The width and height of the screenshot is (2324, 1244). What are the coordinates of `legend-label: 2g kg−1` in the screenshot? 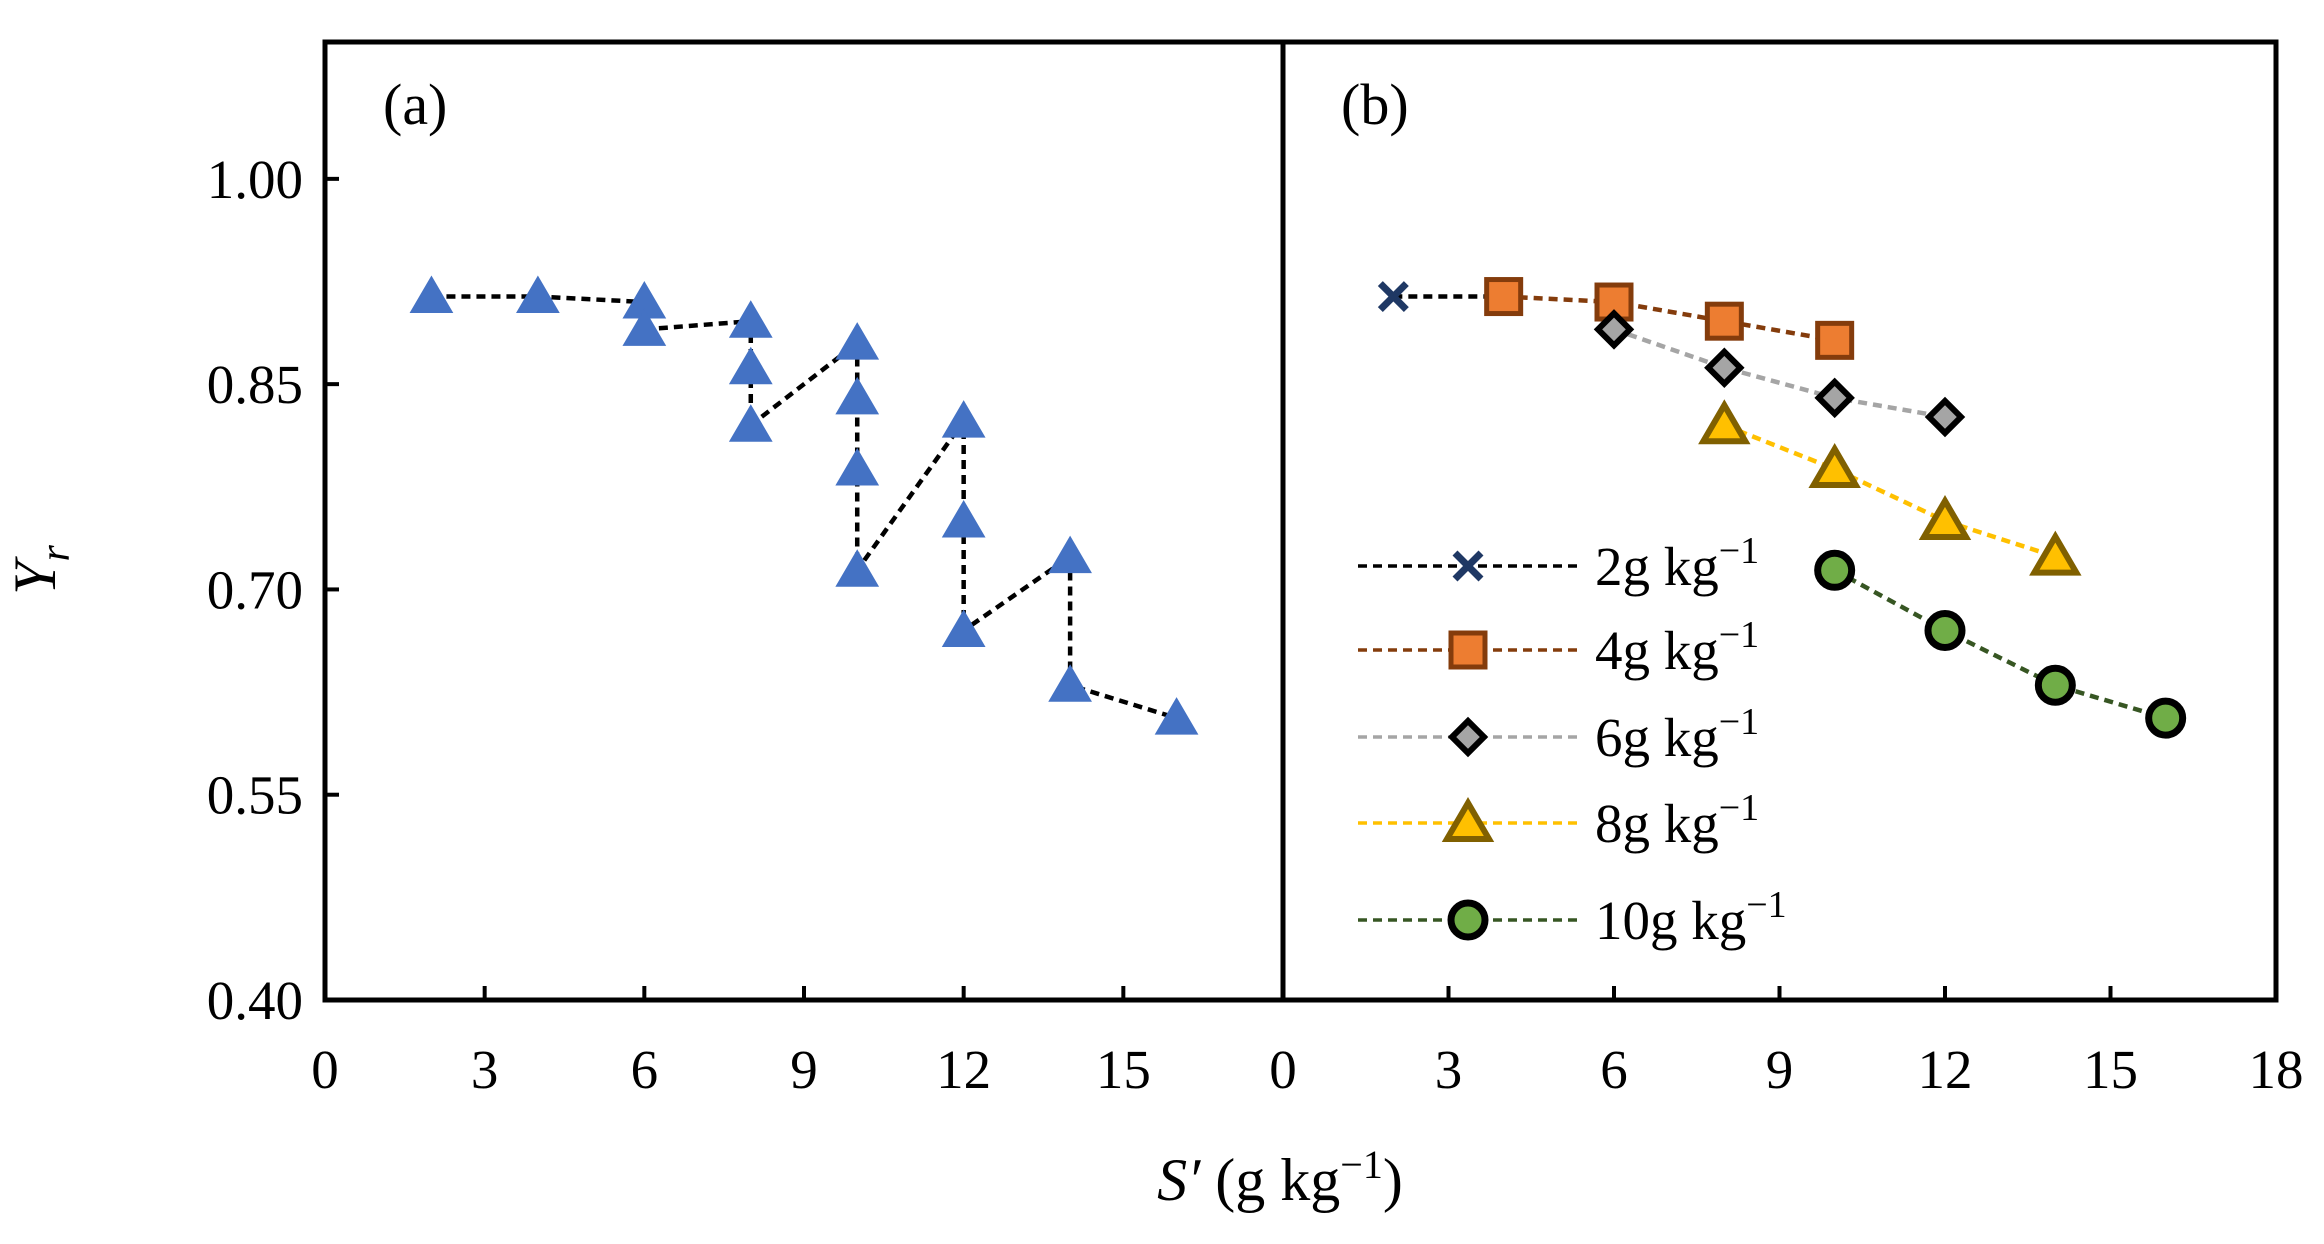 It's located at (1677, 563).